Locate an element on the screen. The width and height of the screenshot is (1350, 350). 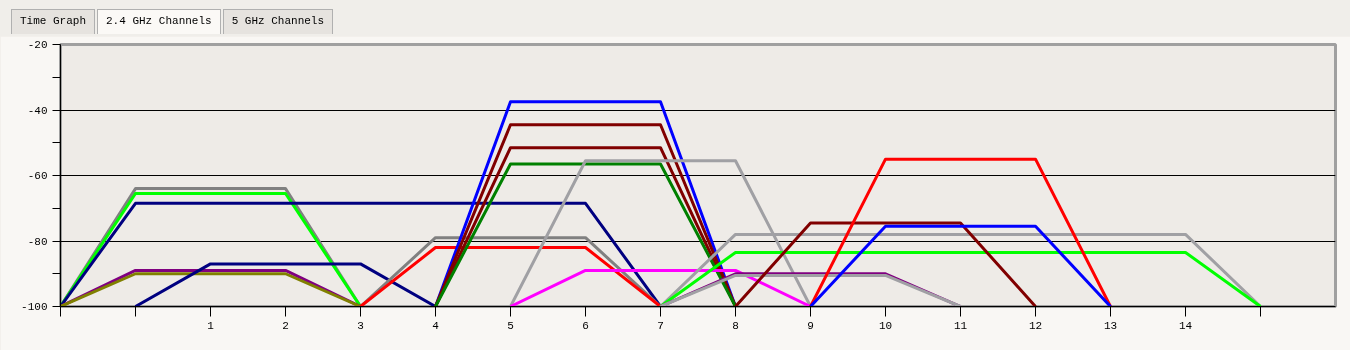
x-tick-label: 14 is located at coordinates (1185, 325).